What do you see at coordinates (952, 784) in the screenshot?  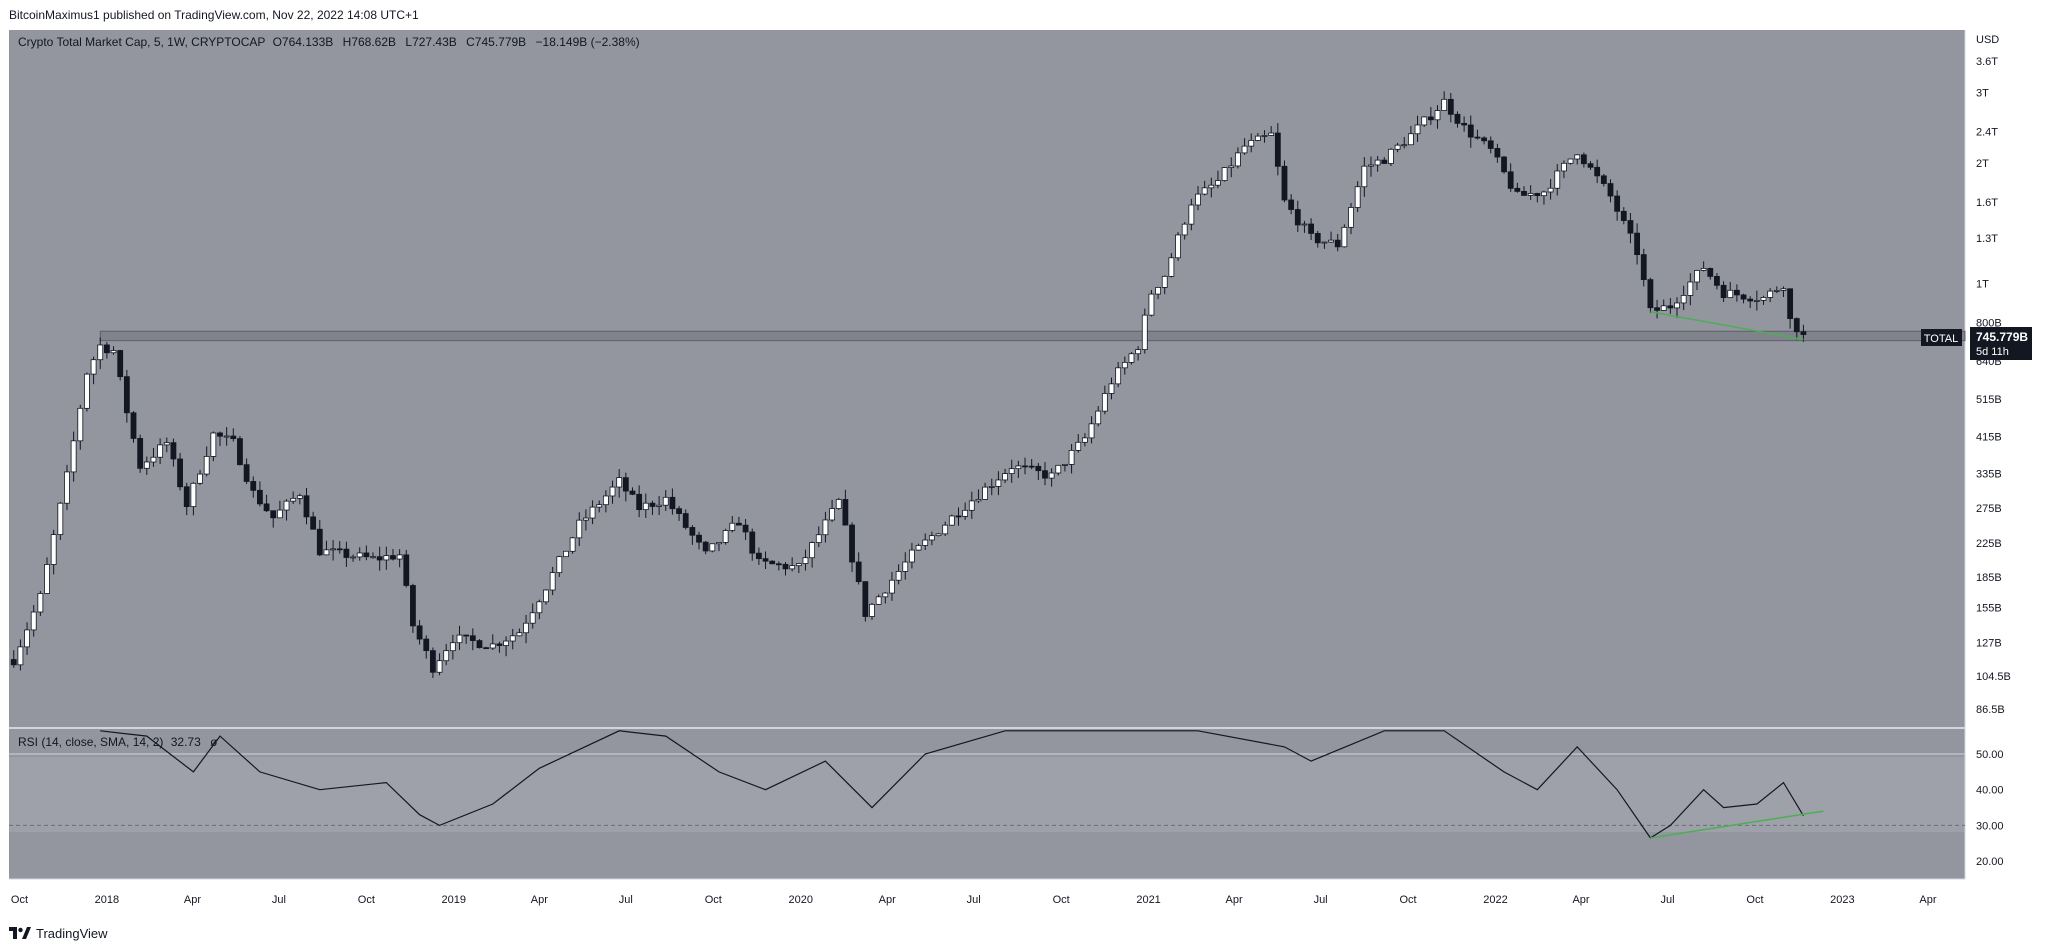 I see `rsi-line` at bounding box center [952, 784].